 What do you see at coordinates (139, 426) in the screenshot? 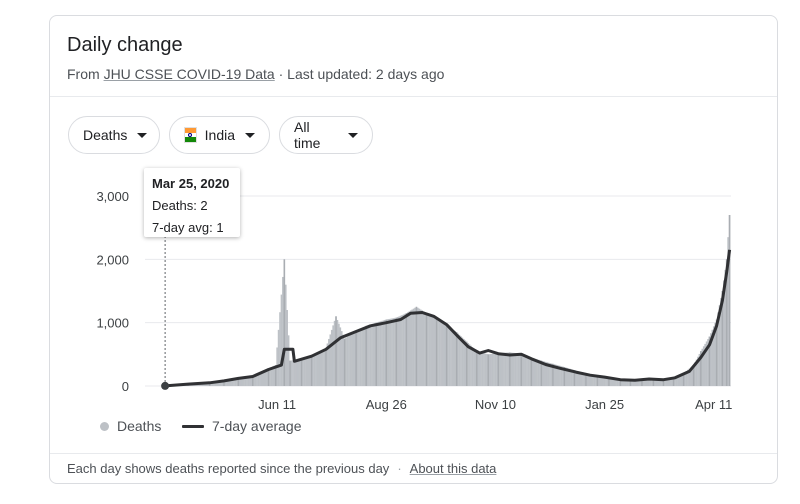
I see `legend-deaths-label: Deaths` at bounding box center [139, 426].